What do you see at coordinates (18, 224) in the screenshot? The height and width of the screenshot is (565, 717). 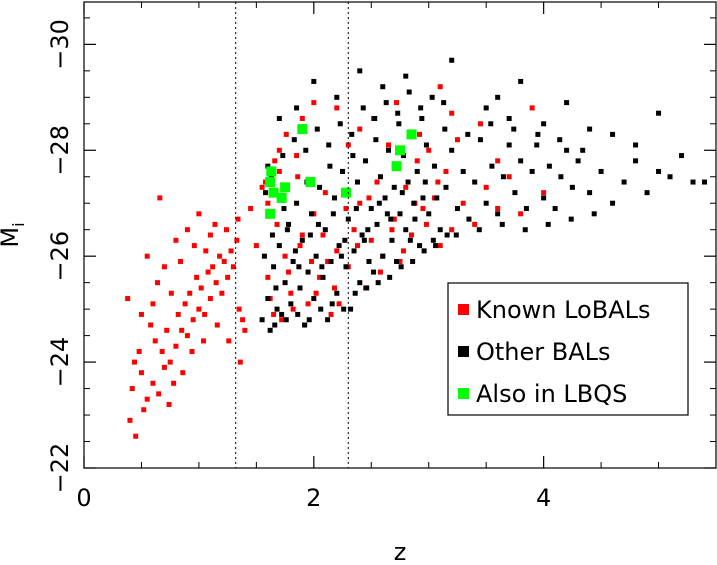 I see `y-axis-label-subscript: i` at bounding box center [18, 224].